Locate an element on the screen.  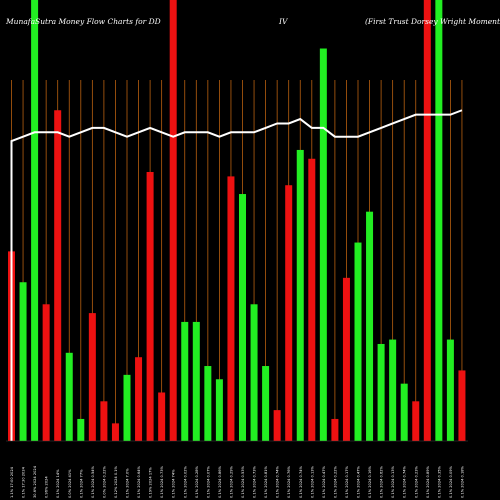
x-tick-label: 0.0% 2024 41% is located at coordinates (70, 483).